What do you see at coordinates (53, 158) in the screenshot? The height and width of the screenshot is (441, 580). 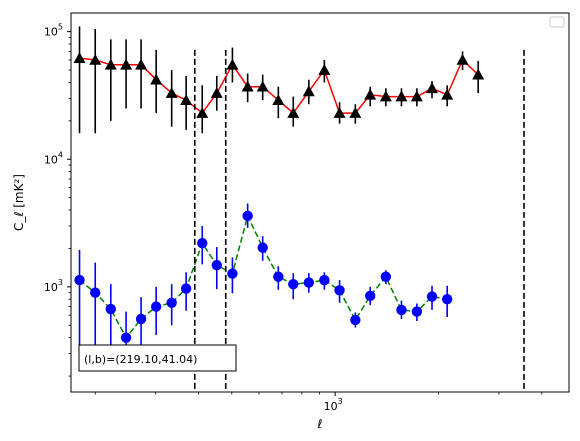 I see `y-tick-label: 10⁴` at bounding box center [53, 158].